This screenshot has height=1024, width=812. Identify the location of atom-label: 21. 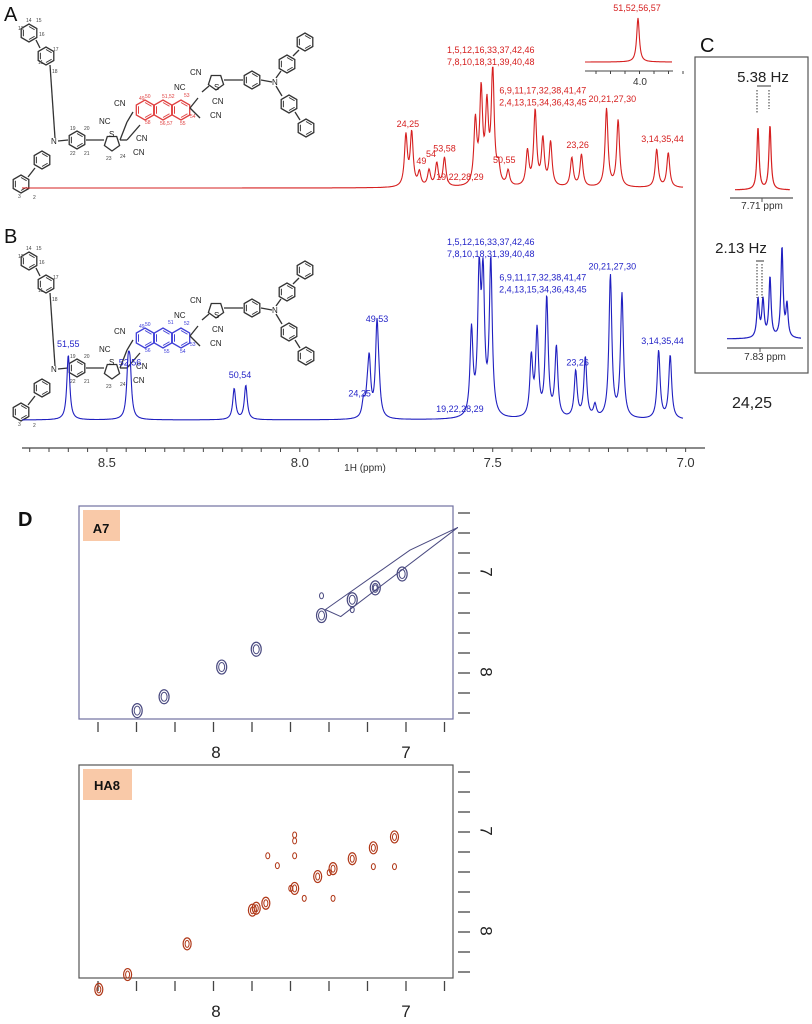
(87, 154).